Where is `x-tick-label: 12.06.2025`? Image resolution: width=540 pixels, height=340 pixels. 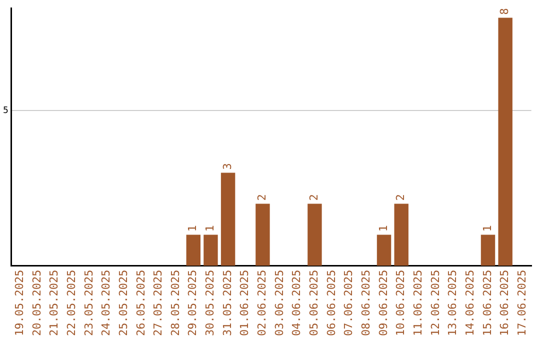
x-tick-label: 12.06.2025 is located at coordinates (435, 303).